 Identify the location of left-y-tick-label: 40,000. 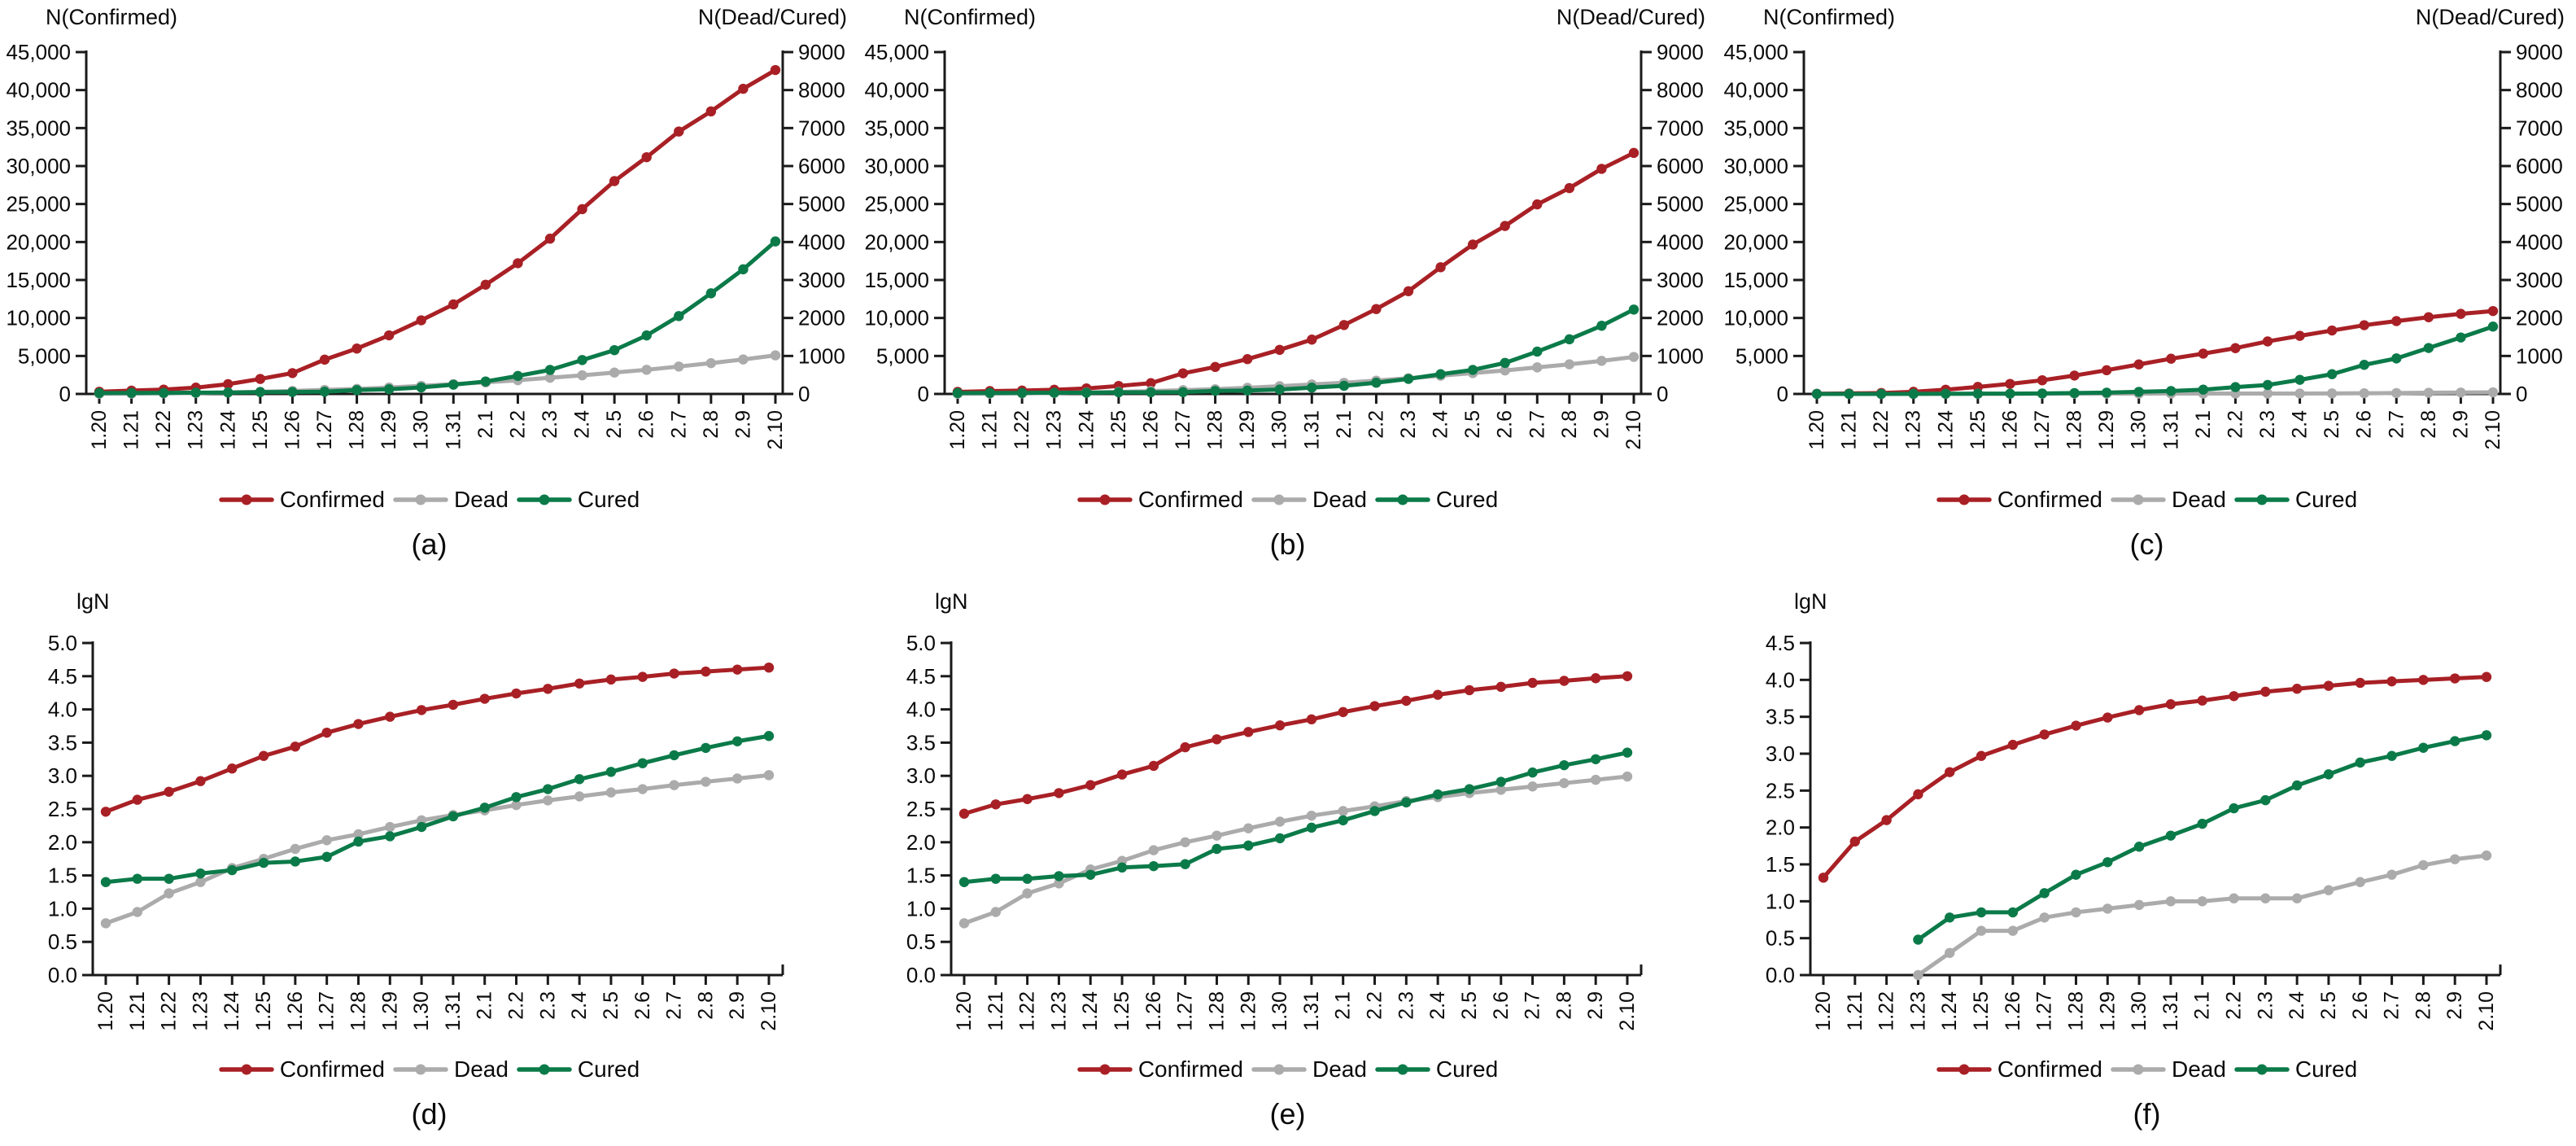
(38, 90).